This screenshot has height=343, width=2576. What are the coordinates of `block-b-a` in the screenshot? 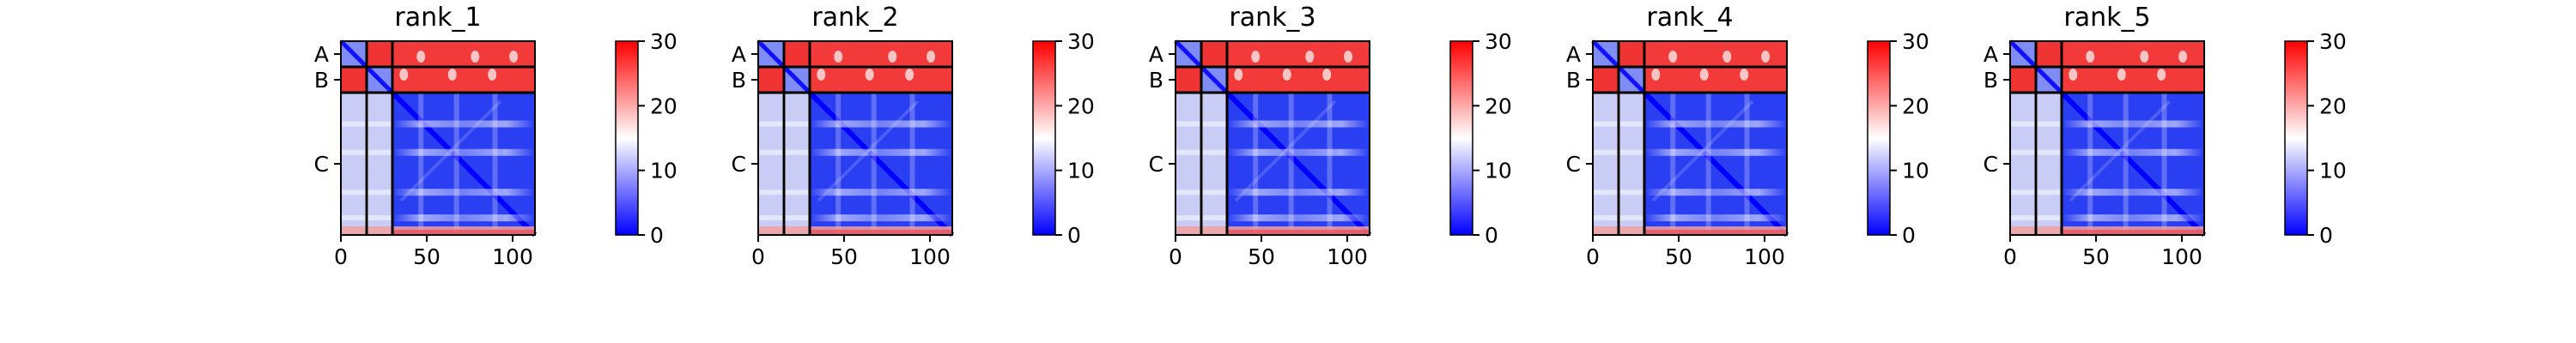 It's located at (1188, 80).